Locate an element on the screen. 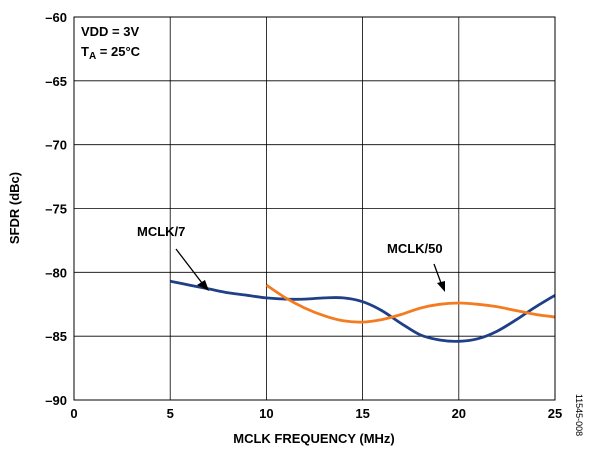 Image resolution: width=590 pixels, height=451 pixels. condition-temp-subscript: A is located at coordinates (92, 56).